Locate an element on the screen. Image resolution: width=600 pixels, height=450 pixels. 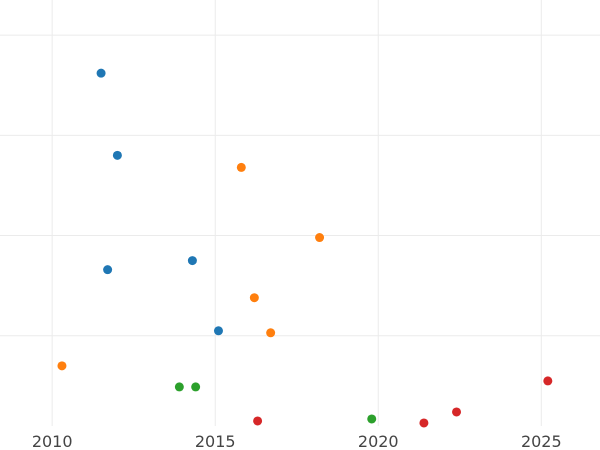
x-axis-tick-labels: 2010 2015 2020 2025 is located at coordinates (297, 441).